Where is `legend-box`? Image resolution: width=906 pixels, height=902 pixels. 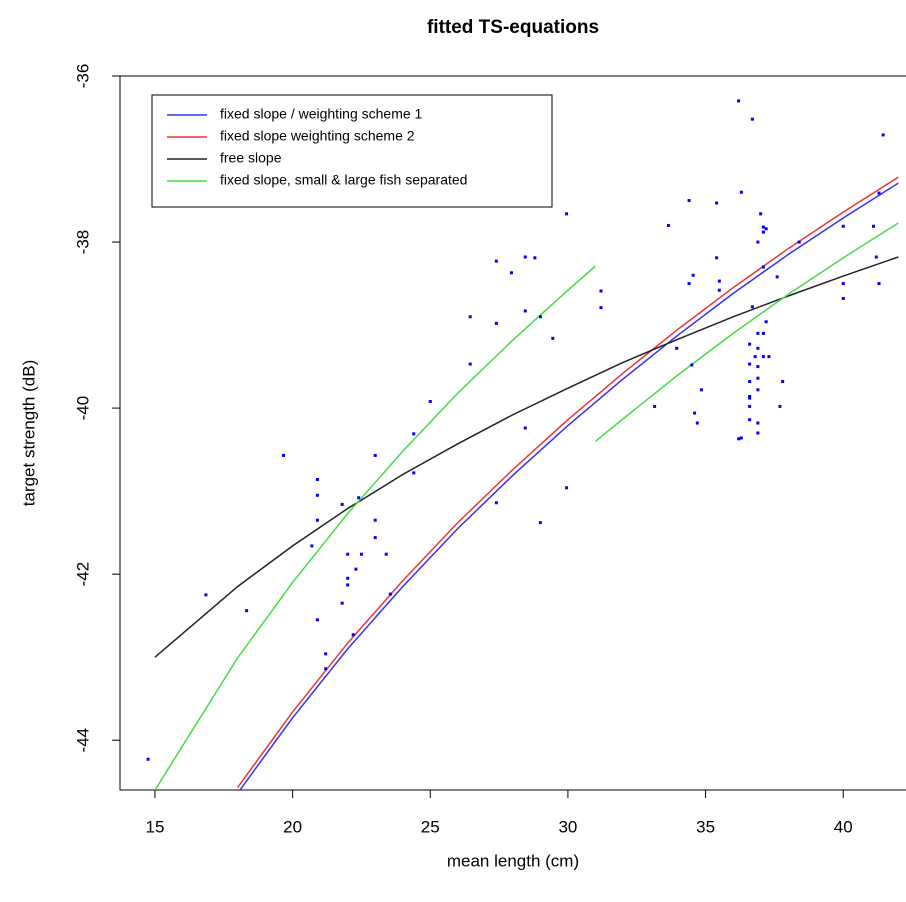
legend-box is located at coordinates (352, 151).